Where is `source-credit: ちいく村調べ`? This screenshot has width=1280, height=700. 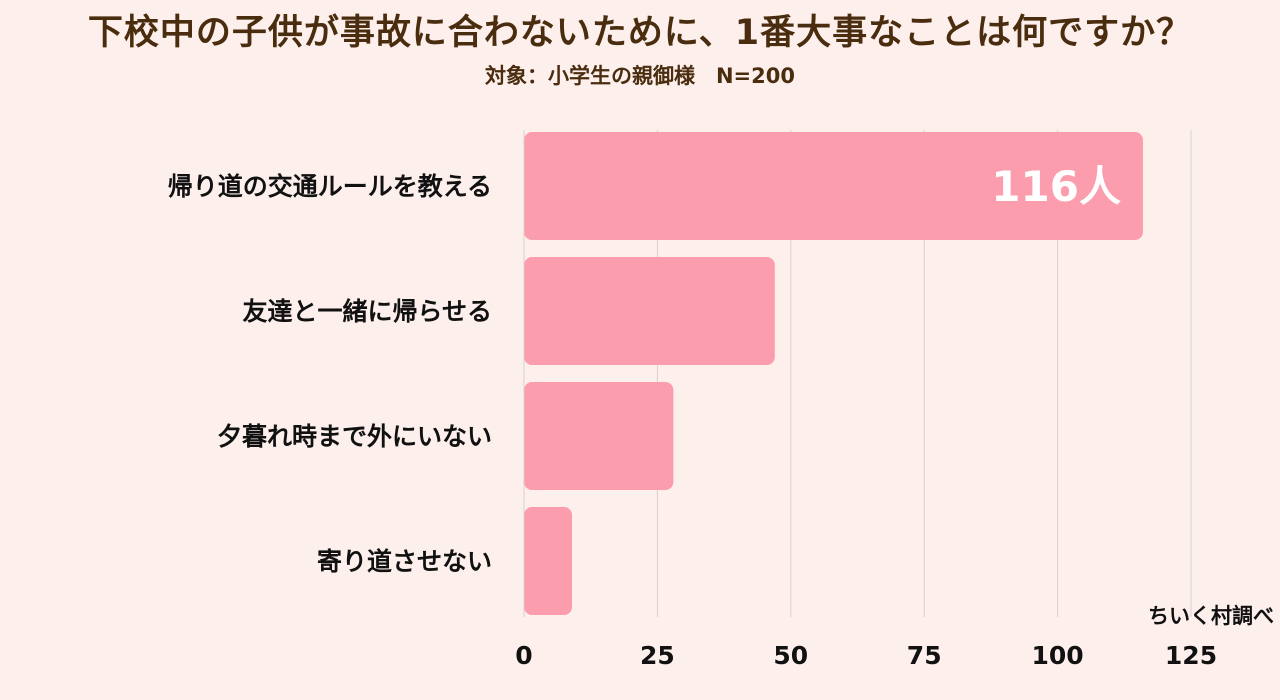 source-credit: ちいく村調べ is located at coordinates (1211, 616).